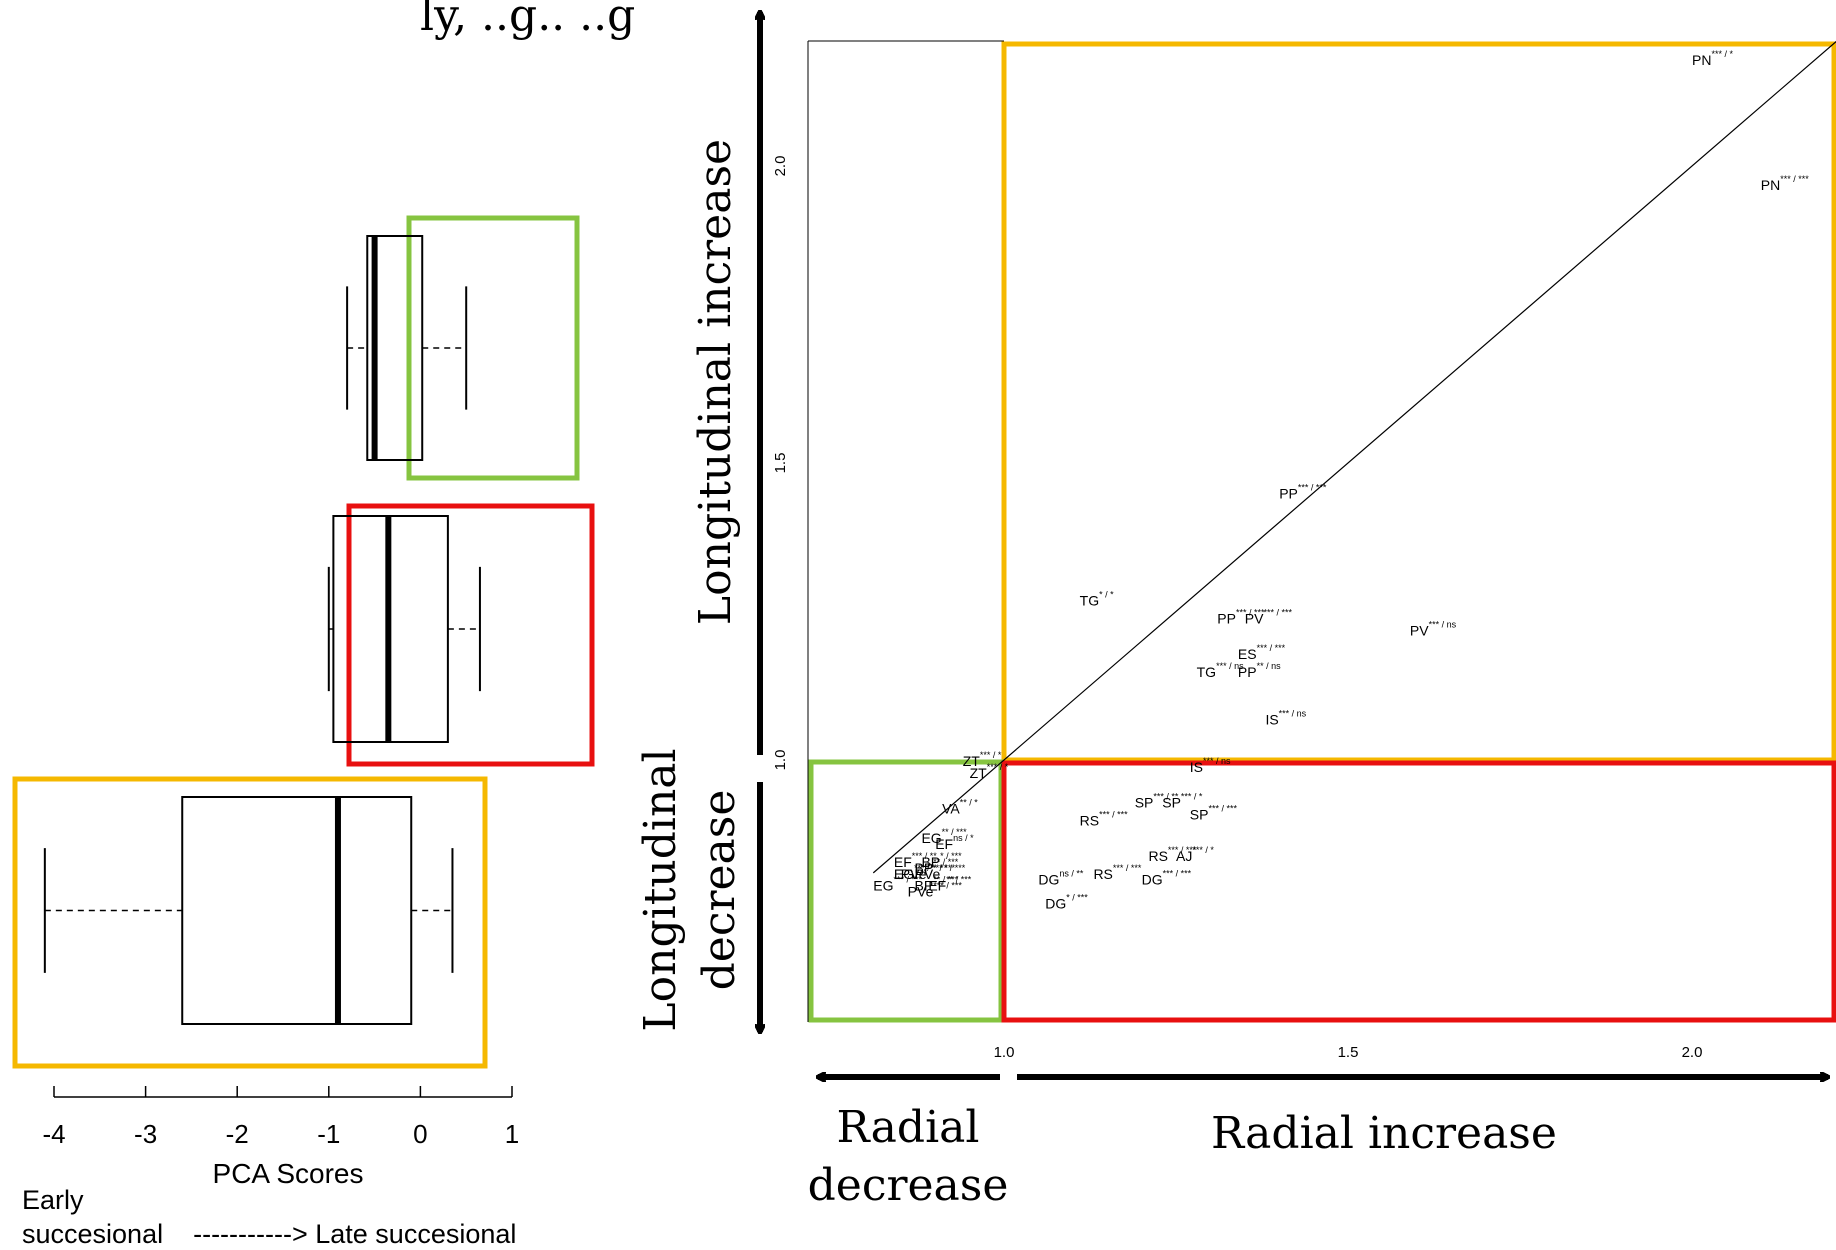 The image size is (1836, 1250). Describe the element at coordinates (1419, 891) in the screenshot. I see `quadrant-radial-increase` at that location.